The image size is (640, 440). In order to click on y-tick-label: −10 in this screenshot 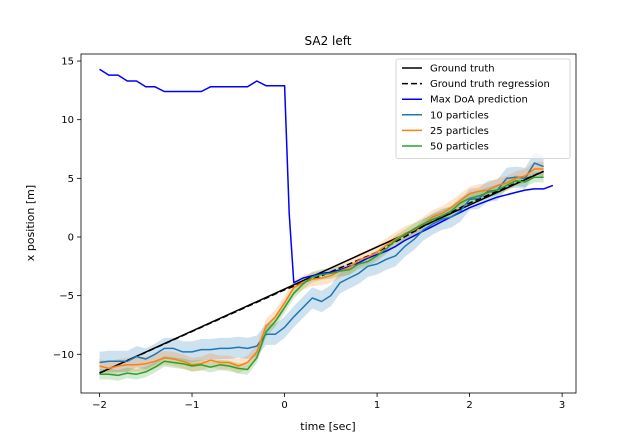, I will do `click(63, 355)`.